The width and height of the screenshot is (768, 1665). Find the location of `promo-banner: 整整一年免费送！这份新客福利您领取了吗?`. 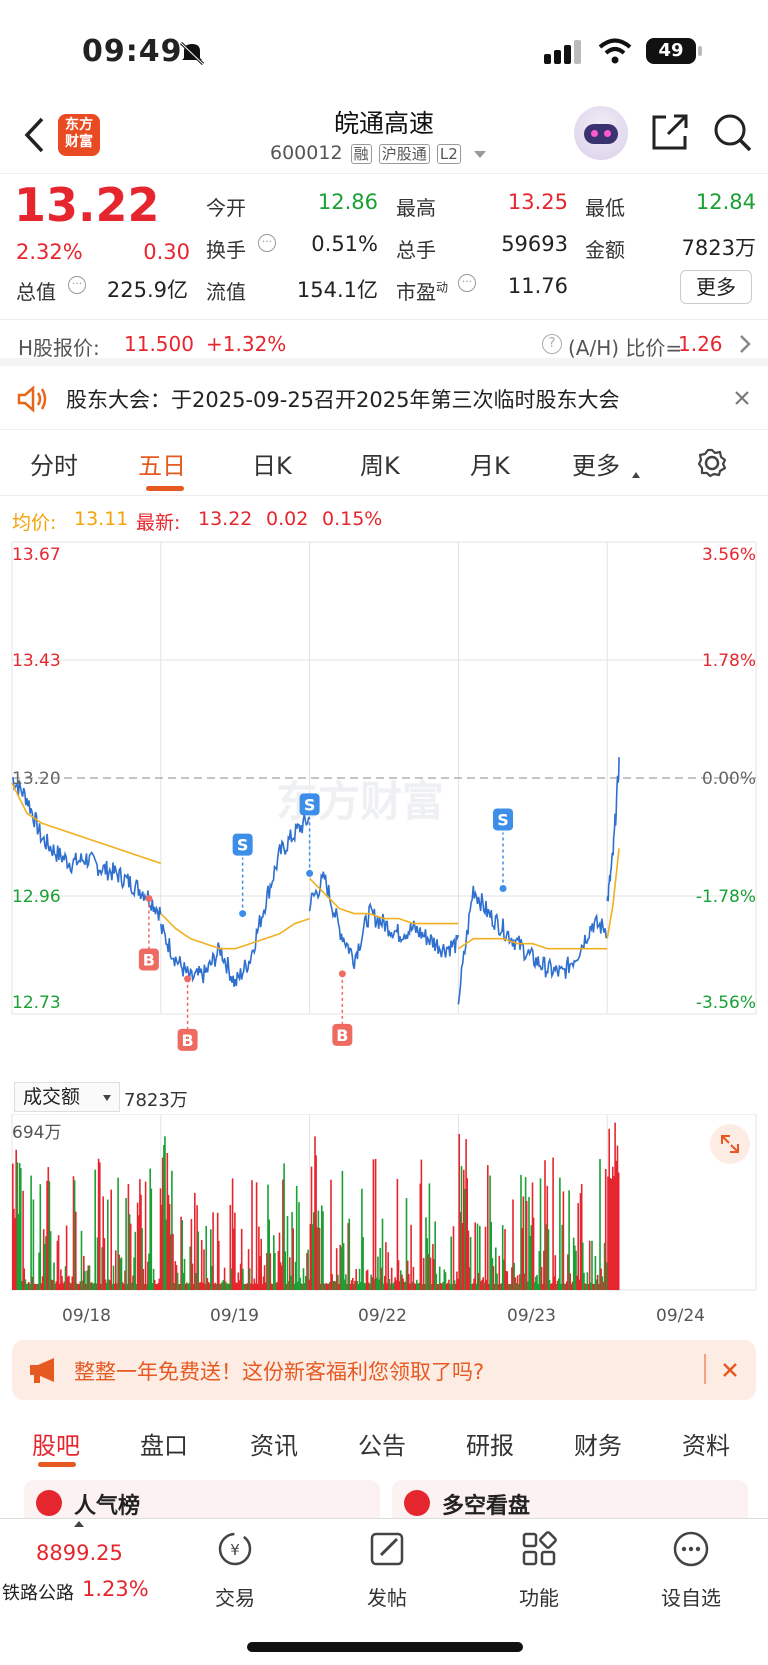

promo-banner: 整整一年免费送！这份新客福利您领取了吗? is located at coordinates (384, 1370).